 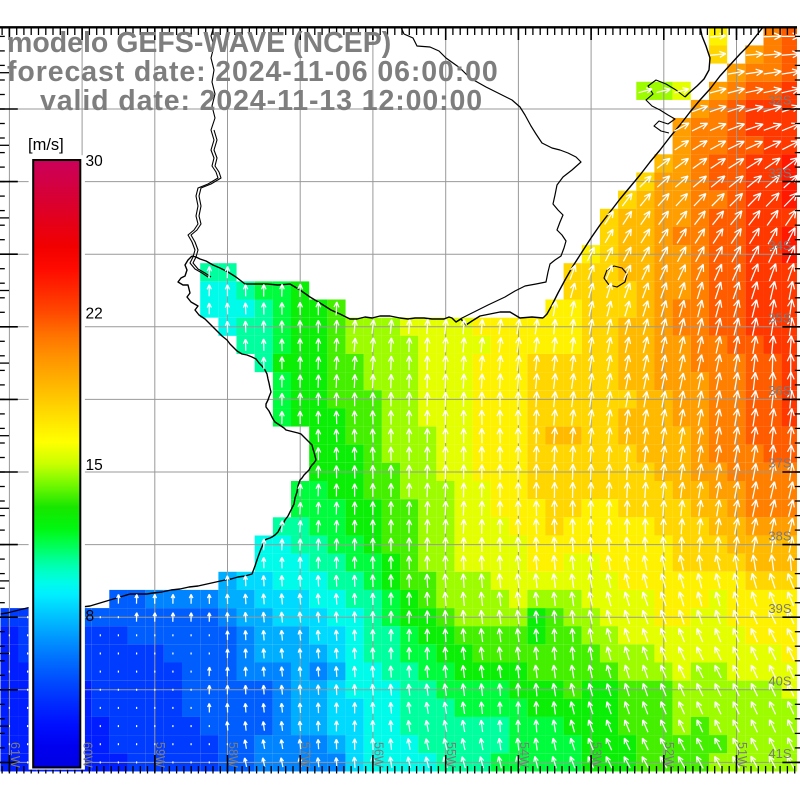 What do you see at coordinates (779, 100) in the screenshot?
I see `svg-text: 32S` at bounding box center [779, 100].